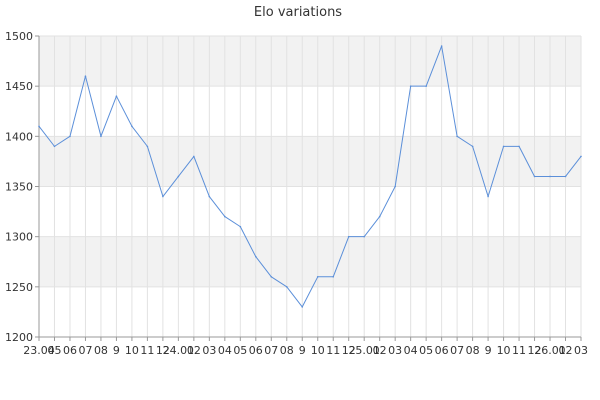  I want to click on x-tick-label: 23.04, so click(39, 350).